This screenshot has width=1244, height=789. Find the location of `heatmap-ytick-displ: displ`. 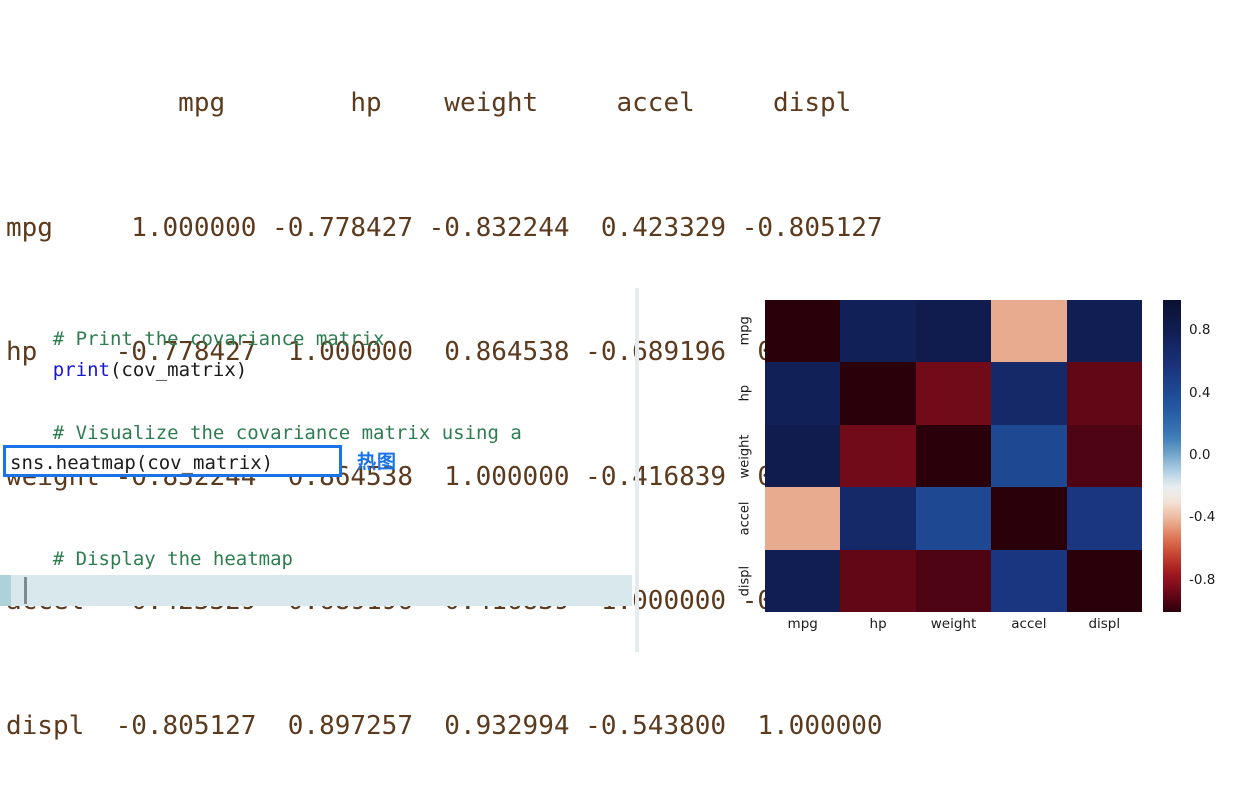

heatmap-ytick-displ: displ is located at coordinates (745, 581).